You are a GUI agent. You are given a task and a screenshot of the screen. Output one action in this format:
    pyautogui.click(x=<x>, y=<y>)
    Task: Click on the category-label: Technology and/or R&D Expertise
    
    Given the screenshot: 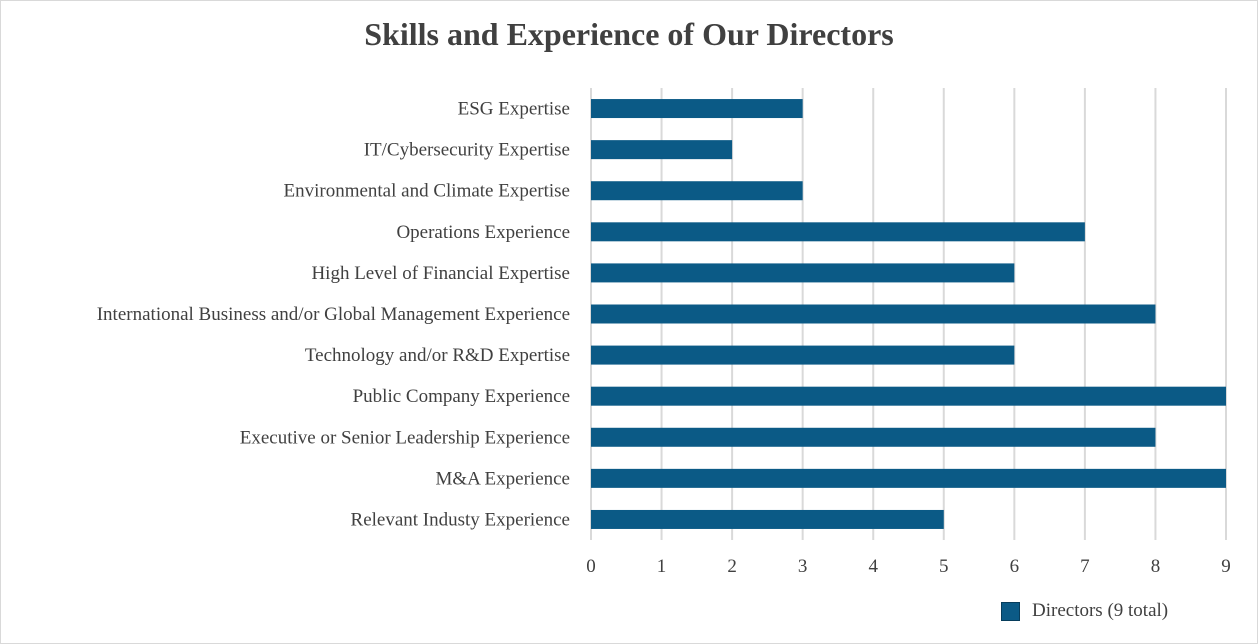 What is the action you would take?
    pyautogui.click(x=437, y=355)
    